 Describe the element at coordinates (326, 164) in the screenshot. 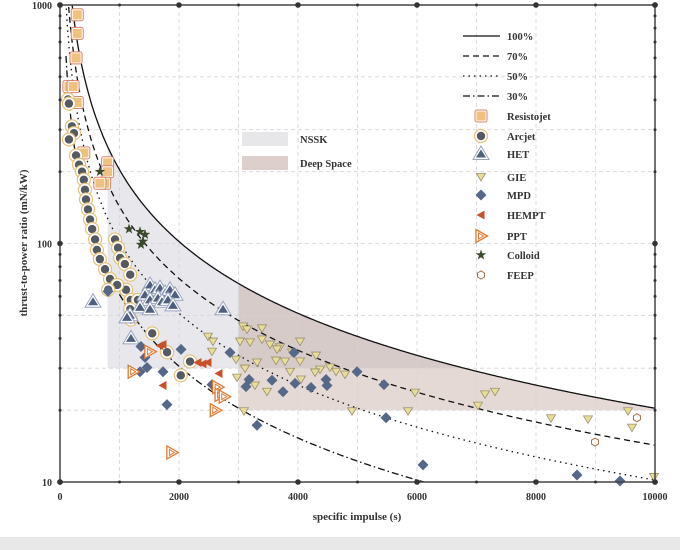

I see `legend-label: Deep Space` at that location.